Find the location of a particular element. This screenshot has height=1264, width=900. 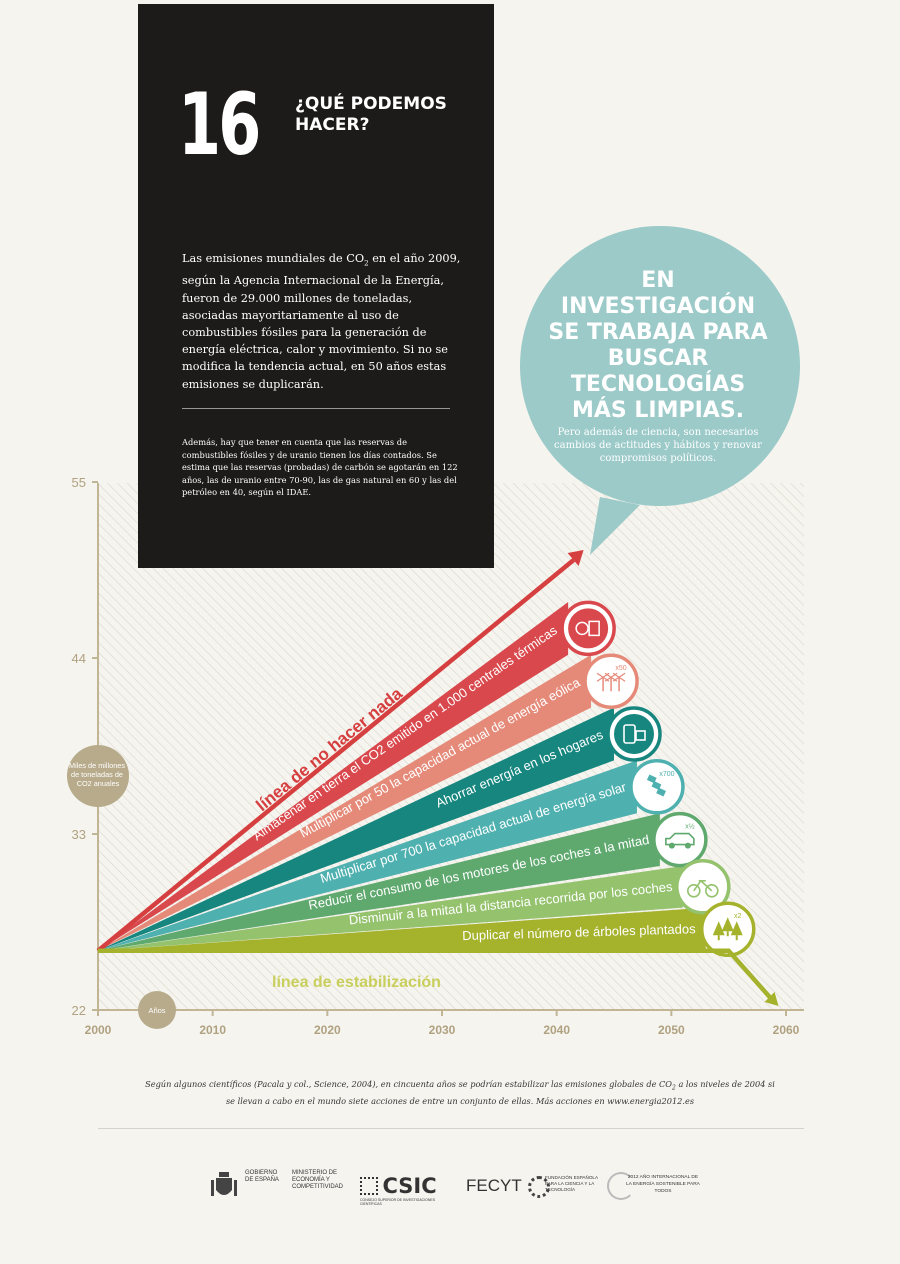

icon-multiplier-7: x2 is located at coordinates (738, 916).